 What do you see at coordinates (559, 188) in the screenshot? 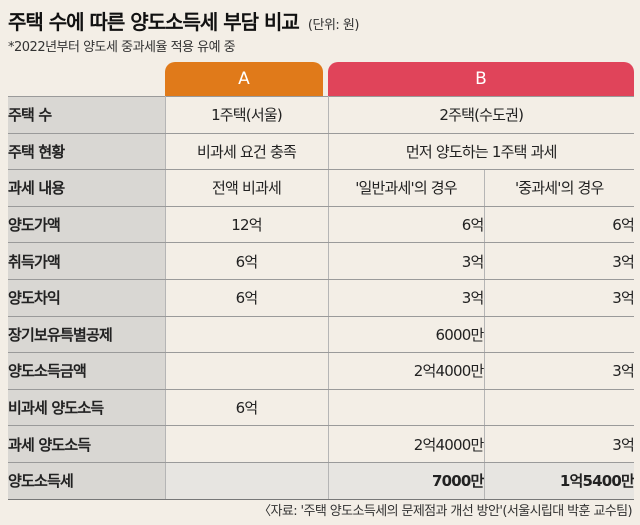
I see `cell-b-heavy: '중과세'의 경우` at bounding box center [559, 188].